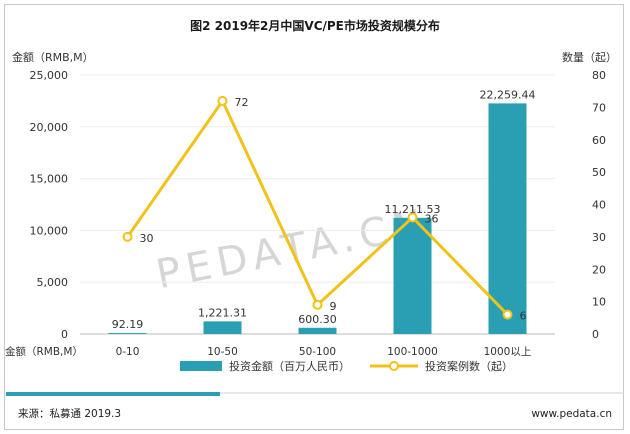 Image resolution: width=630 pixels, height=434 pixels. What do you see at coordinates (64, 334) in the screenshot?
I see `left-tick-label: 0` at bounding box center [64, 334].